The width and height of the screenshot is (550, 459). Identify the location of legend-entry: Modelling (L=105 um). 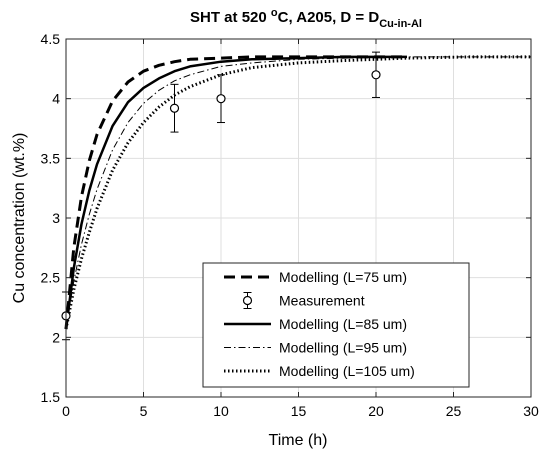
(319, 371).